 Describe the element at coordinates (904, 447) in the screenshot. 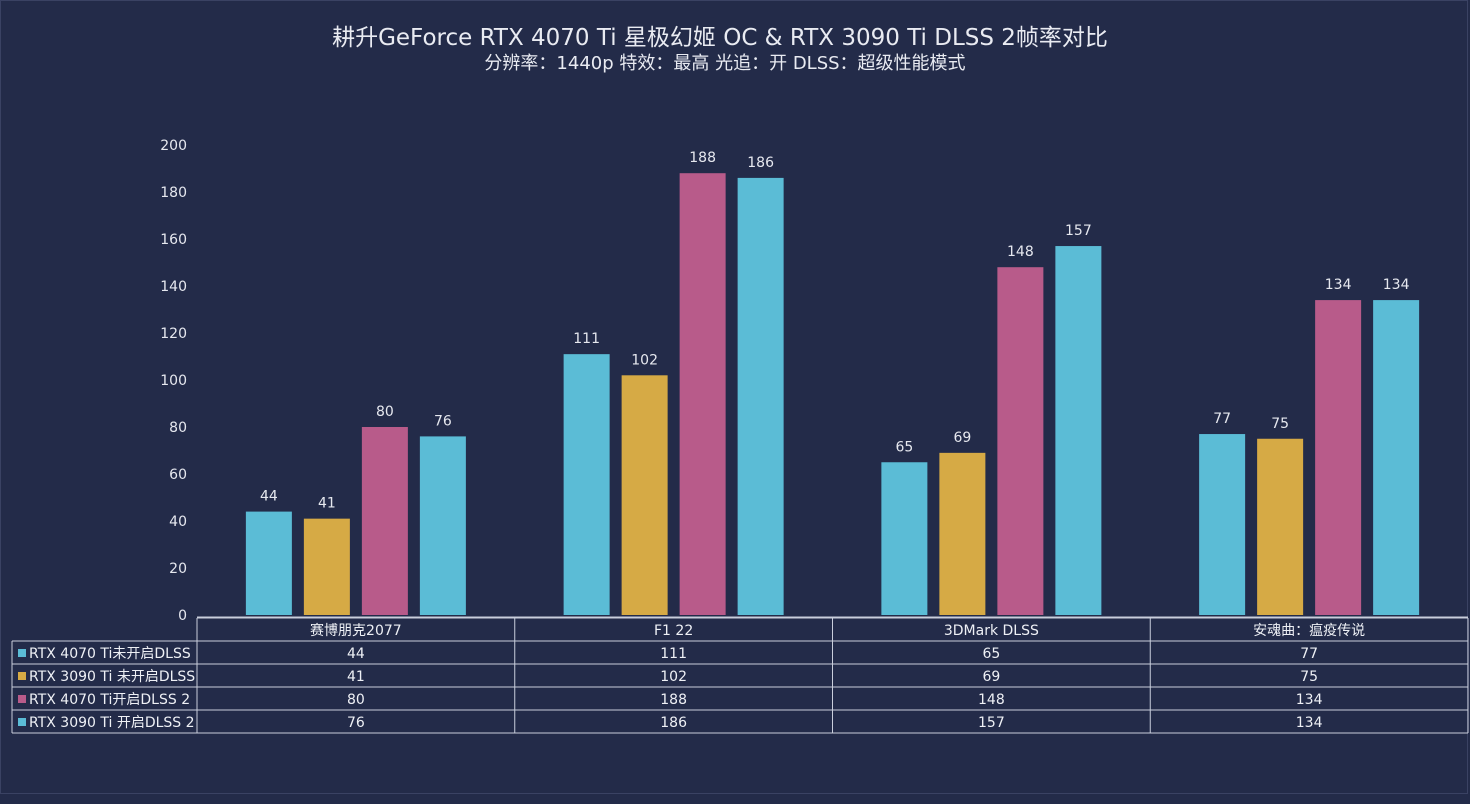

I see `data-label-series-0-cat-2: 65` at that location.